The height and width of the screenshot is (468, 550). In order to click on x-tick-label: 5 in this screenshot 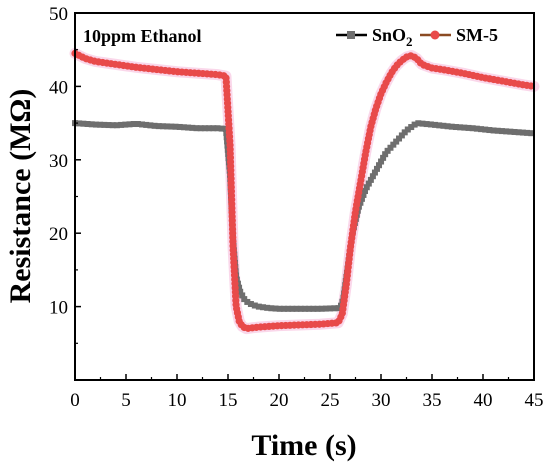, I will do `click(126, 400)`.